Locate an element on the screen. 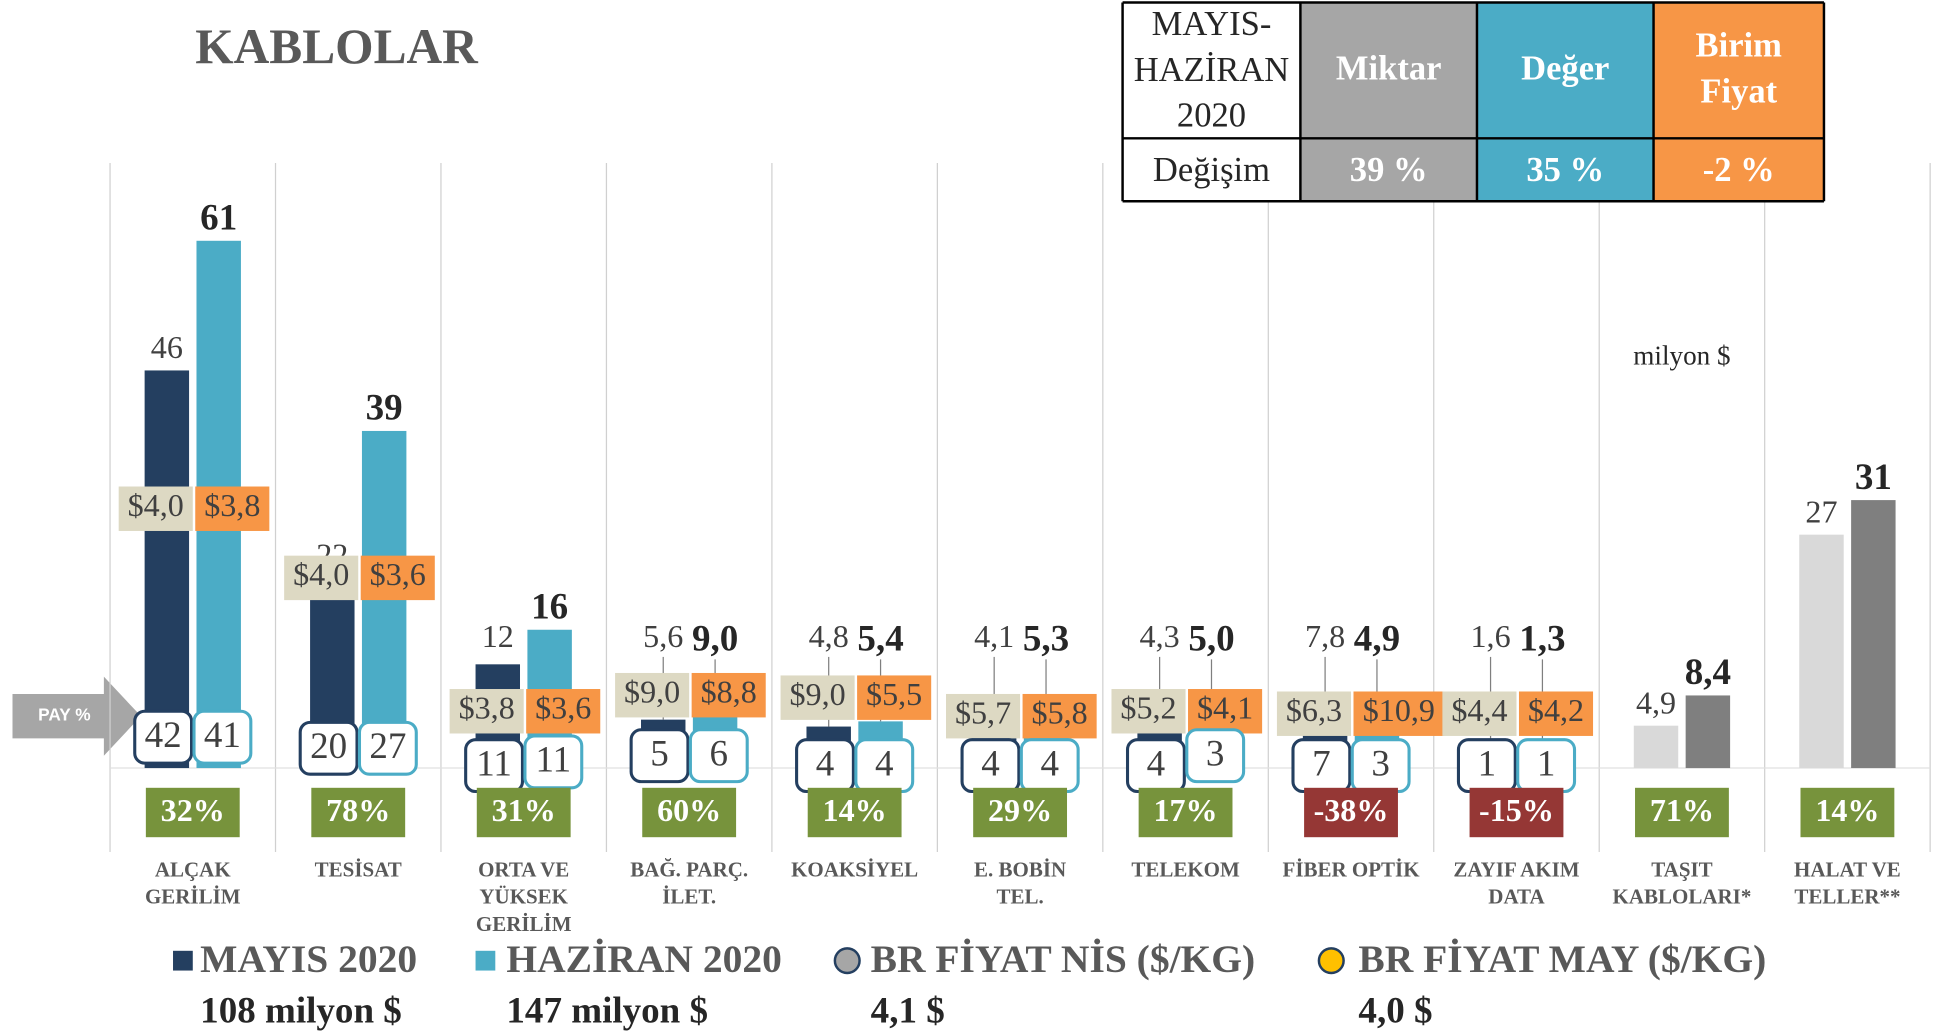 This screenshot has width=1934, height=1036. price-label: $4,4 is located at coordinates (1479, 710).